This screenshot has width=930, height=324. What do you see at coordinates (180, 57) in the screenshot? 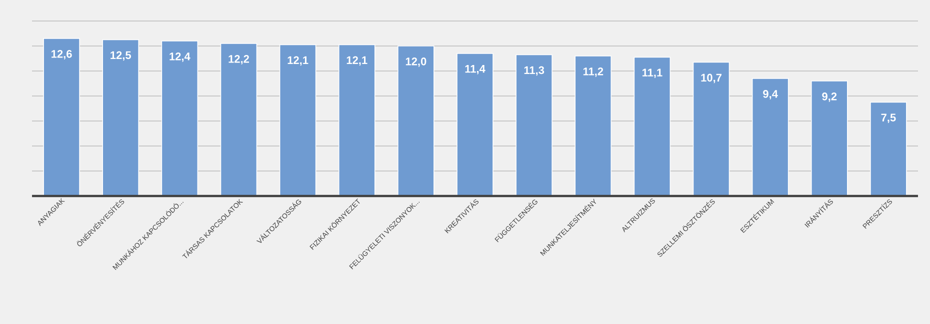
I see `data-label: 12,4` at bounding box center [180, 57].